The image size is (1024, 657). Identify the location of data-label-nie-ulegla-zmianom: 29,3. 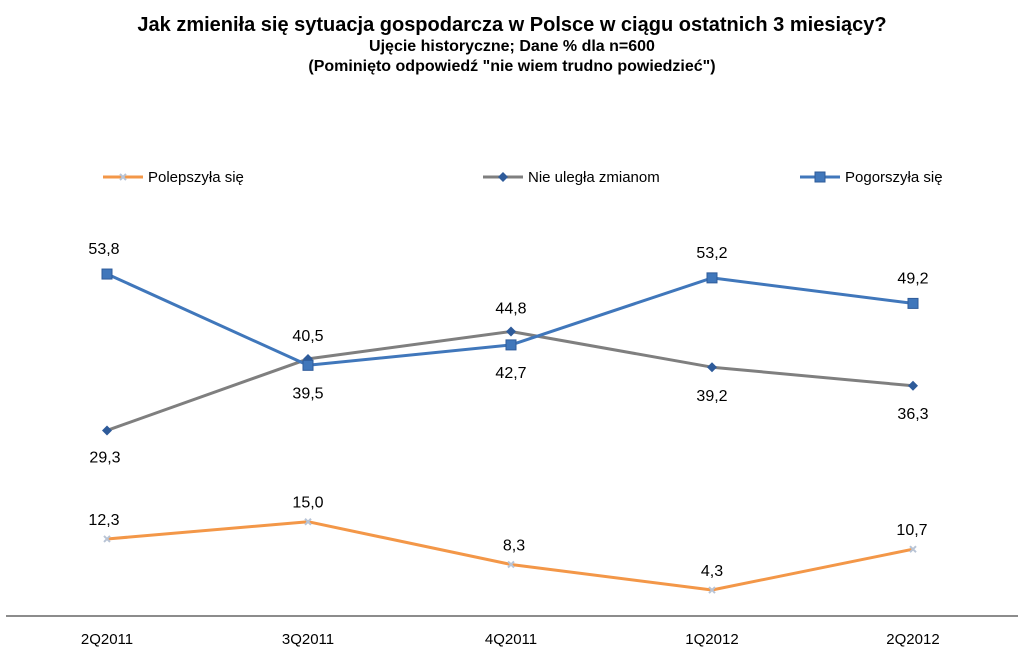
(104, 457).